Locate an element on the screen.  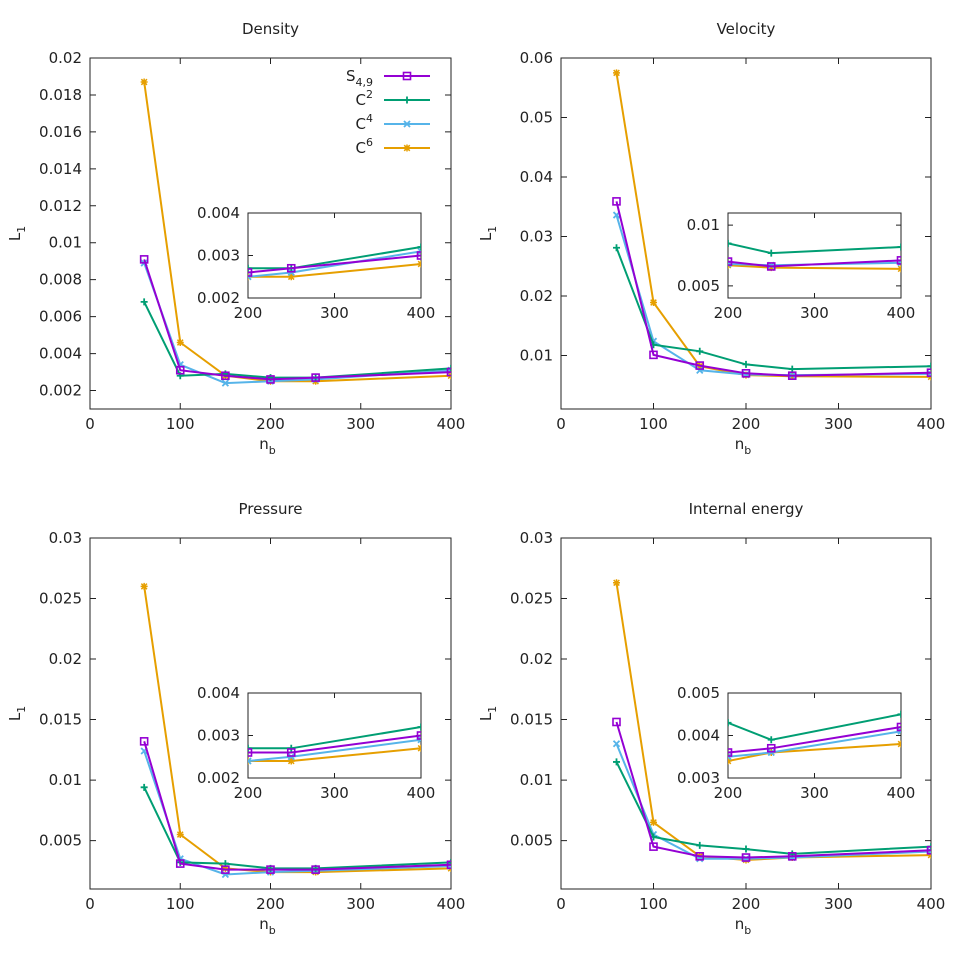
y-axis-label: L1 is located at coordinates (17, 713).